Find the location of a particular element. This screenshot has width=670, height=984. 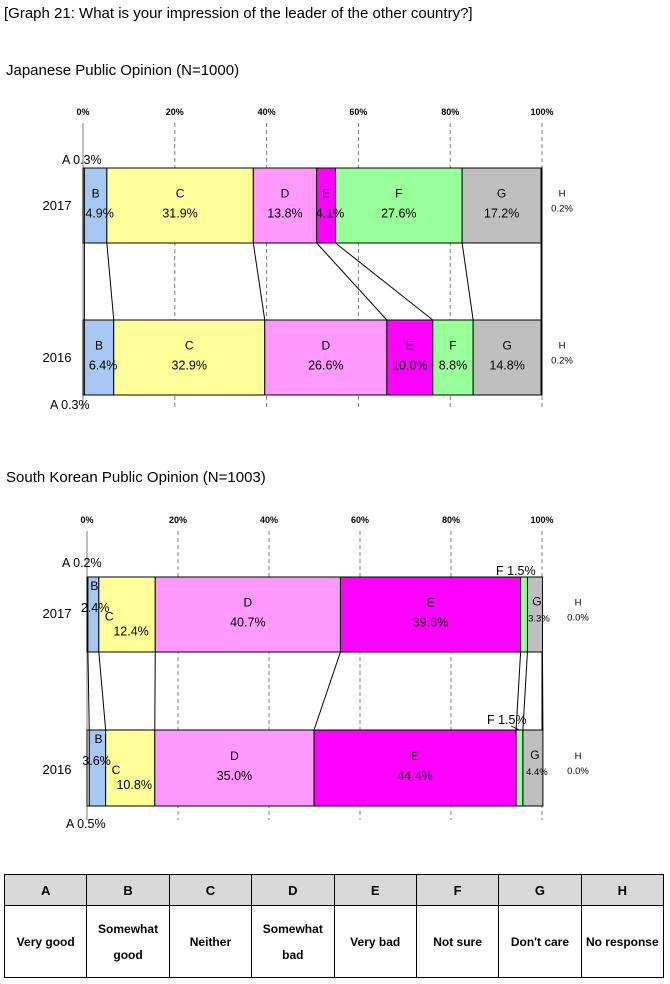

japan-2017-bar-E is located at coordinates (326, 205).